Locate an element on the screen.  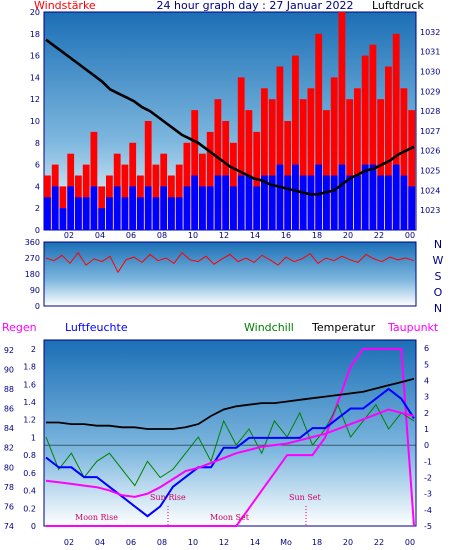
x-tick: 22 is located at coordinates (379, 542).